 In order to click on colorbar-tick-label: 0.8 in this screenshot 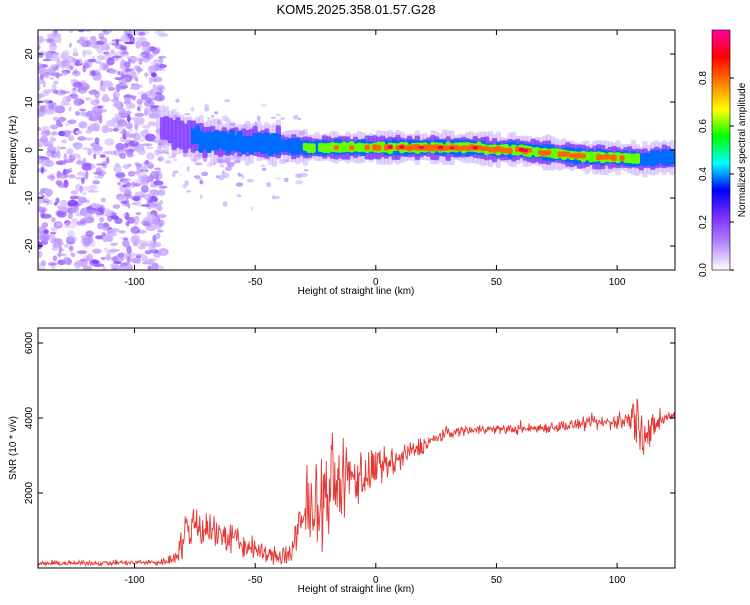, I will do `click(703, 78)`.